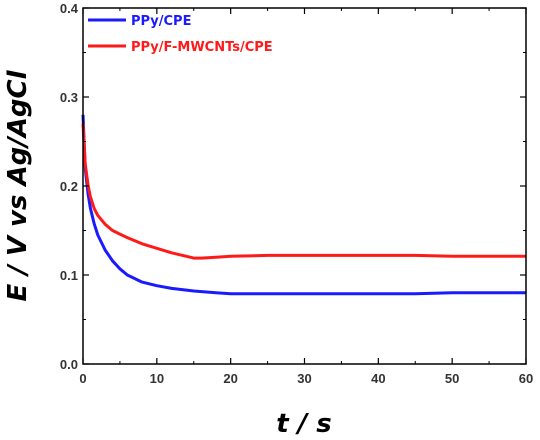  Describe the element at coordinates (69, 8) in the screenshot. I see `y-tick-label: 0.4` at that location.